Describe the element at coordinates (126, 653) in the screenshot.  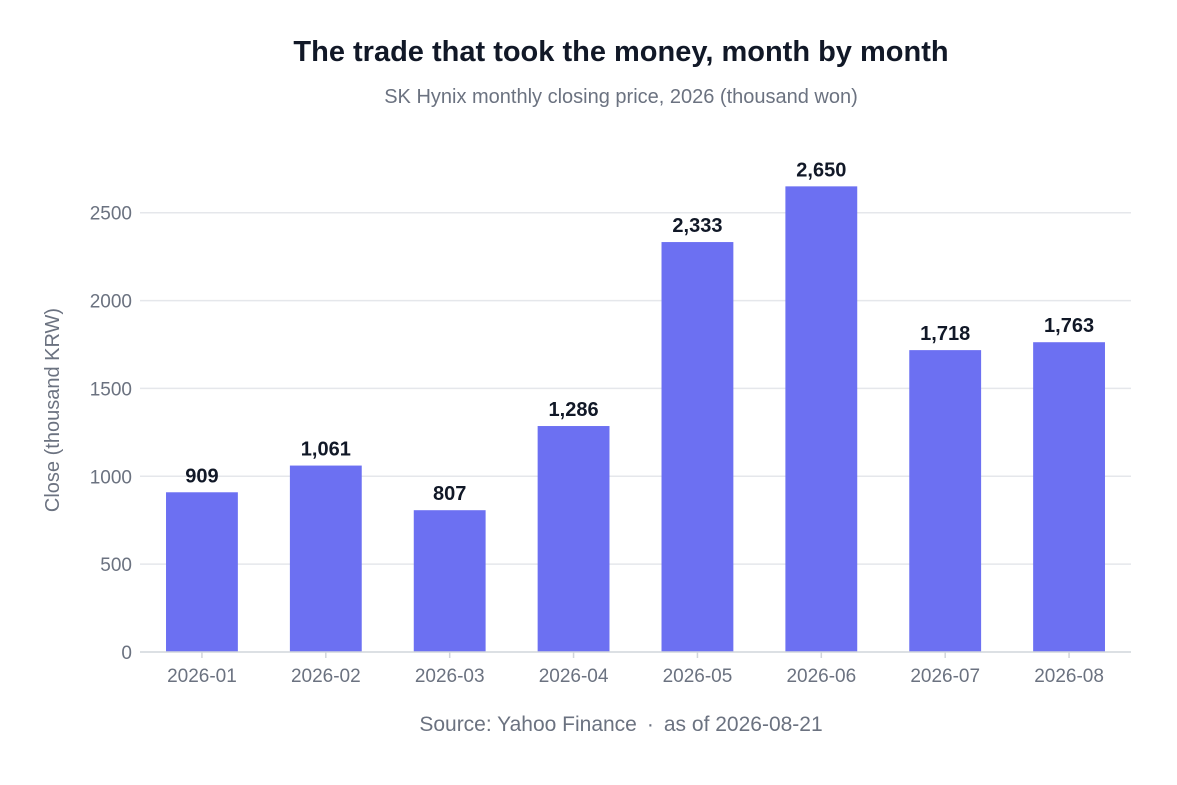
I see `y-tick-label: 0` at that location.